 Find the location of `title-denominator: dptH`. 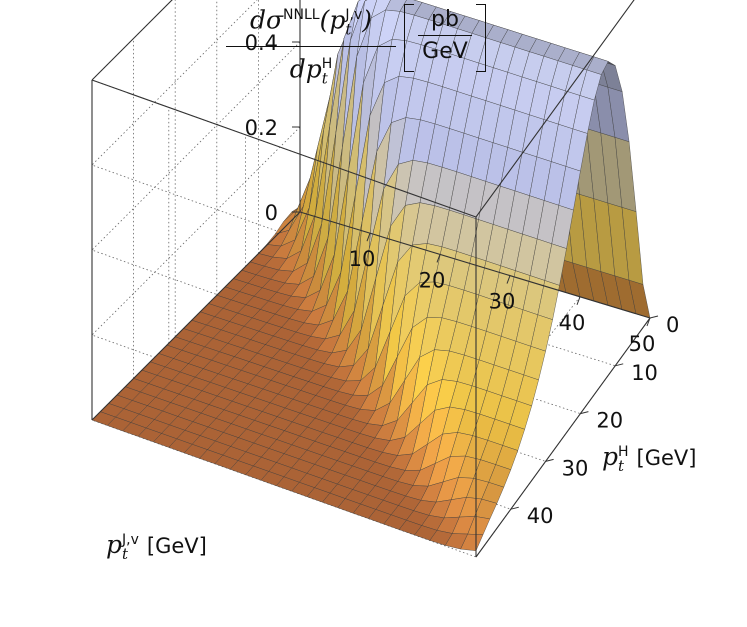

title-denominator: dptH is located at coordinates (311, 71).